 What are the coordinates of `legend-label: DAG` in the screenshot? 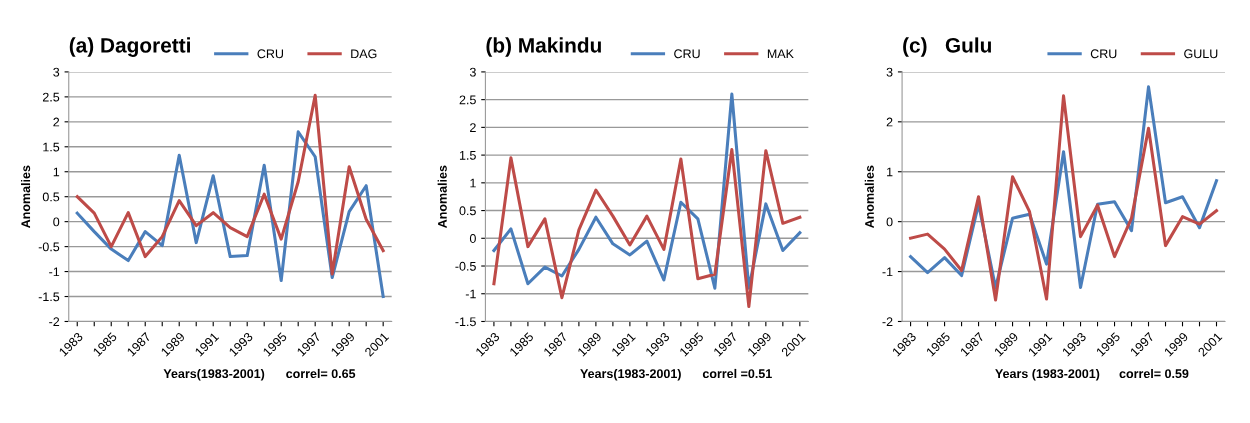 It's located at (364, 54).